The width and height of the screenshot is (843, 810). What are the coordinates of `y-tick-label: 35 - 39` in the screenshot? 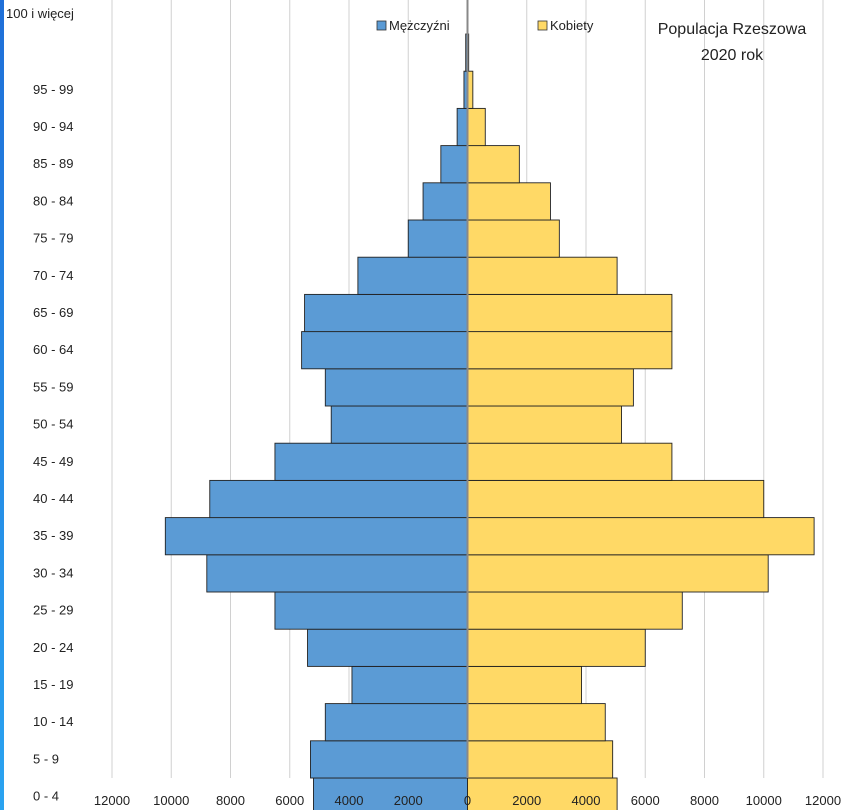 It's located at (53, 535).